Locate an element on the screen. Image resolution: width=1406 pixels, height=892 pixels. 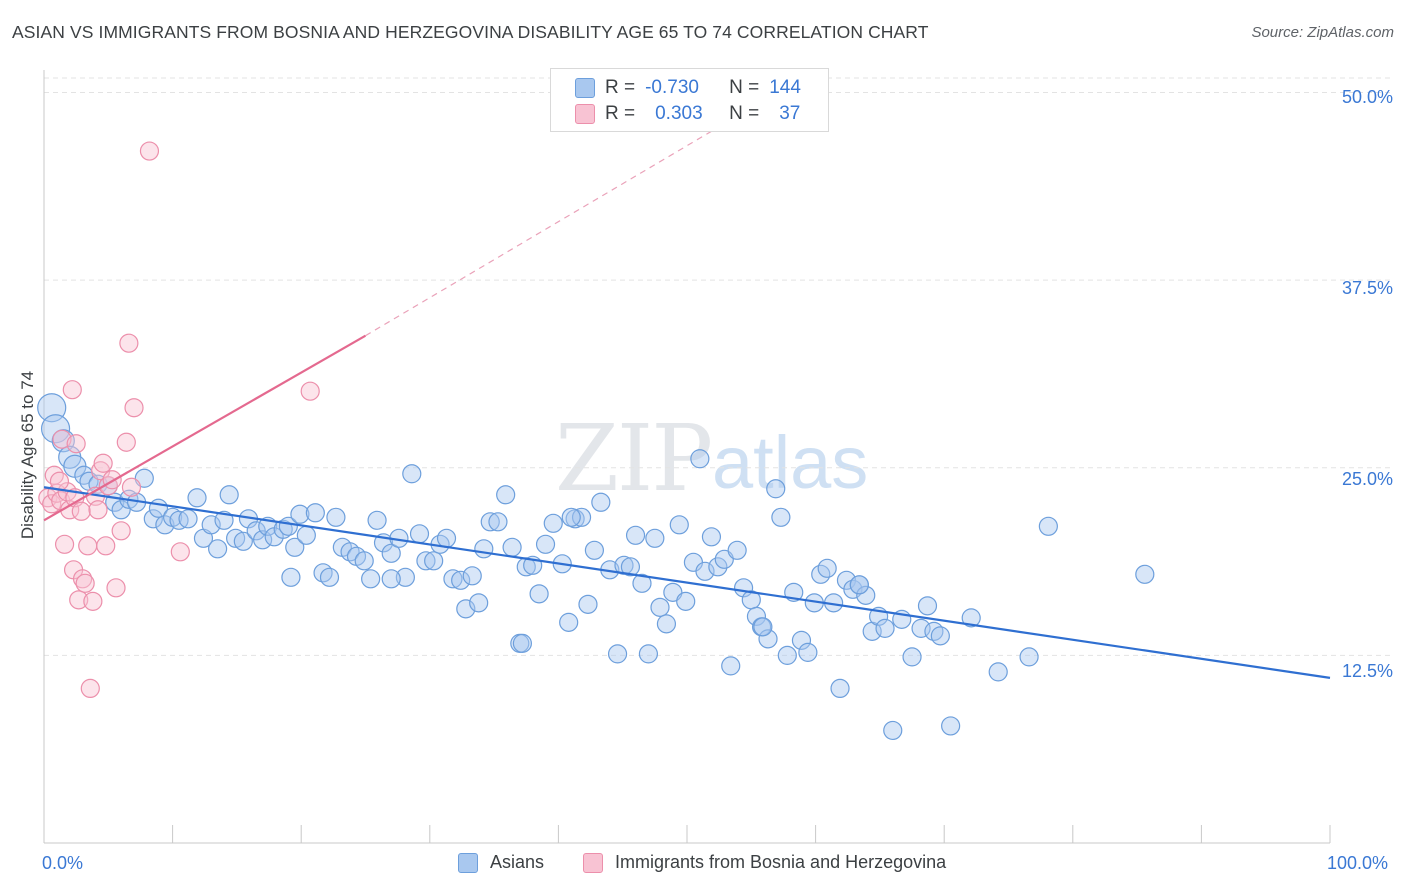
n-value: 37 is located at coordinates (790, 113).